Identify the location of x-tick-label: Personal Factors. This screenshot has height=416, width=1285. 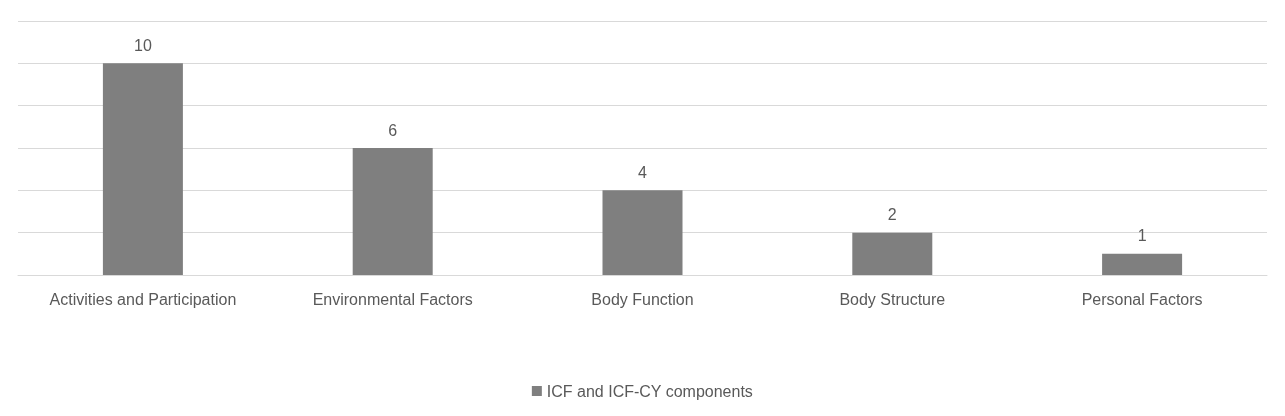
(1142, 299).